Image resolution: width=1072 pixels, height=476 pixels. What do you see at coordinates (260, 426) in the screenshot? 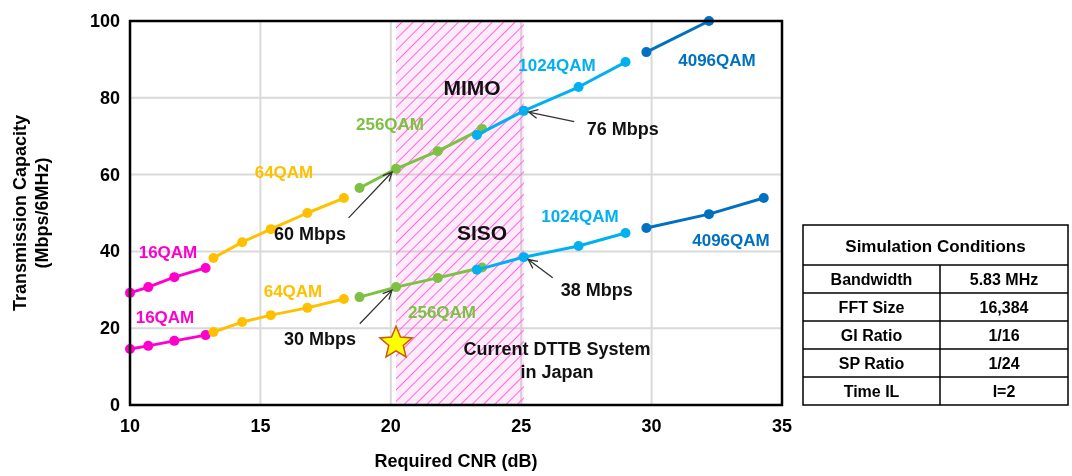
I see `x-tick-label: 15` at bounding box center [260, 426].